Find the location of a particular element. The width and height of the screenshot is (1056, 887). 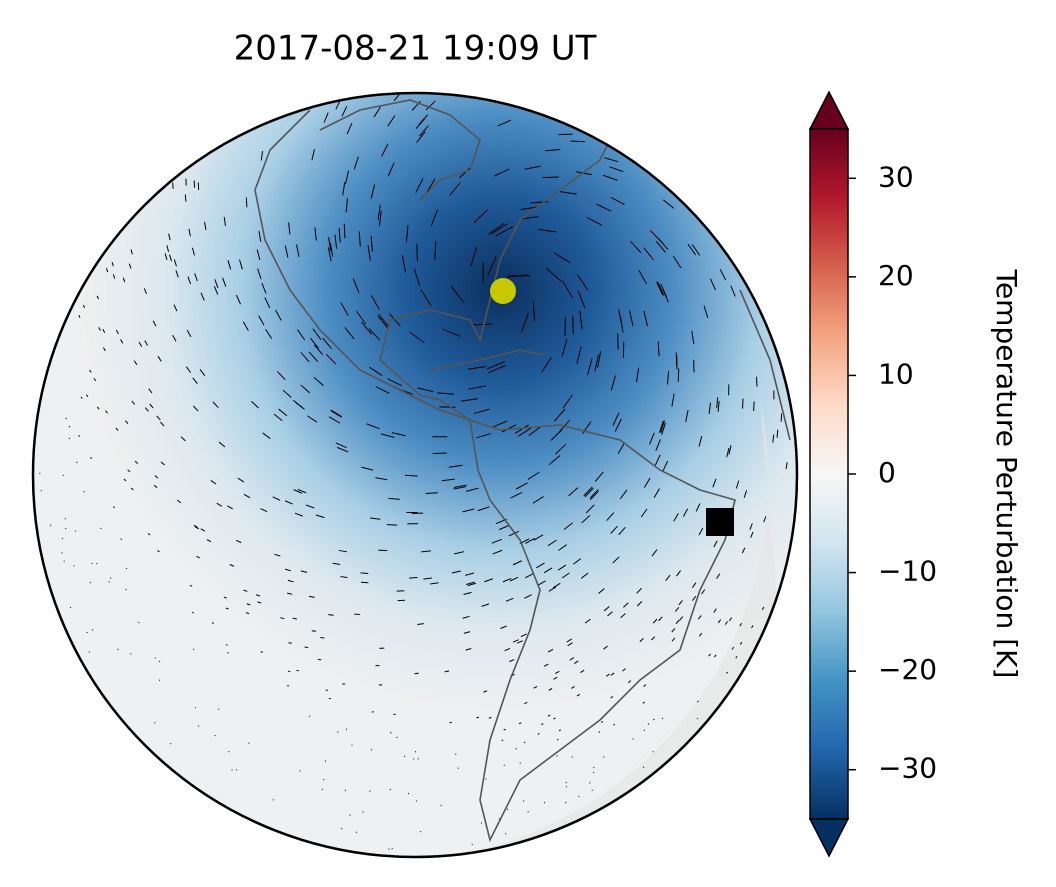

colorbar-tick-label: 10 is located at coordinates (896, 373).